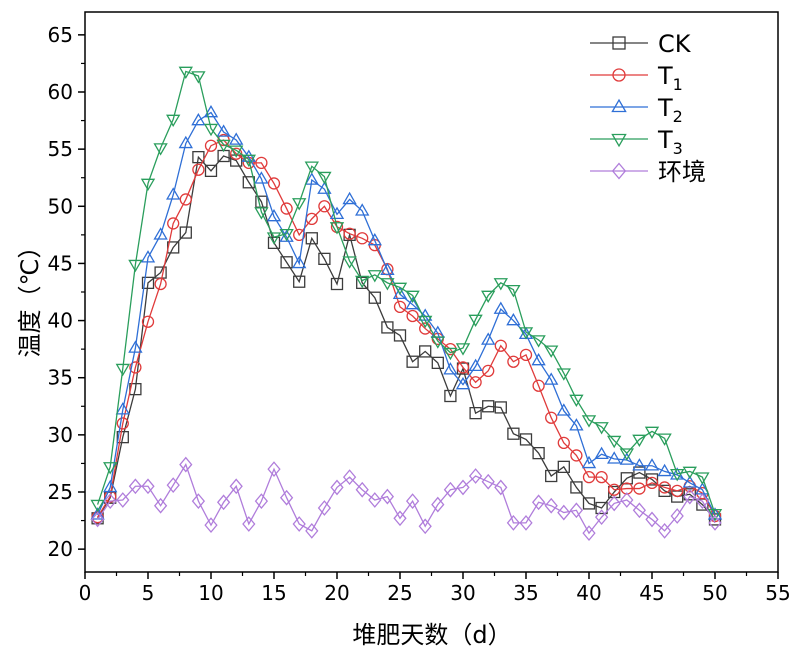 The width and height of the screenshot is (800, 666). What do you see at coordinates (85, 593) in the screenshot?
I see `x-tick-label: 0` at bounding box center [85, 593].